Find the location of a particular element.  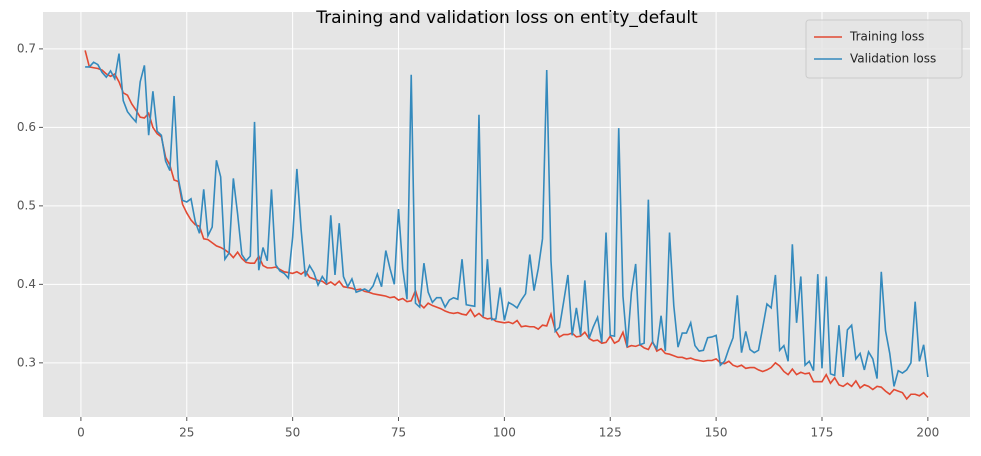

x-tick-label: 25 is located at coordinates (186, 433).